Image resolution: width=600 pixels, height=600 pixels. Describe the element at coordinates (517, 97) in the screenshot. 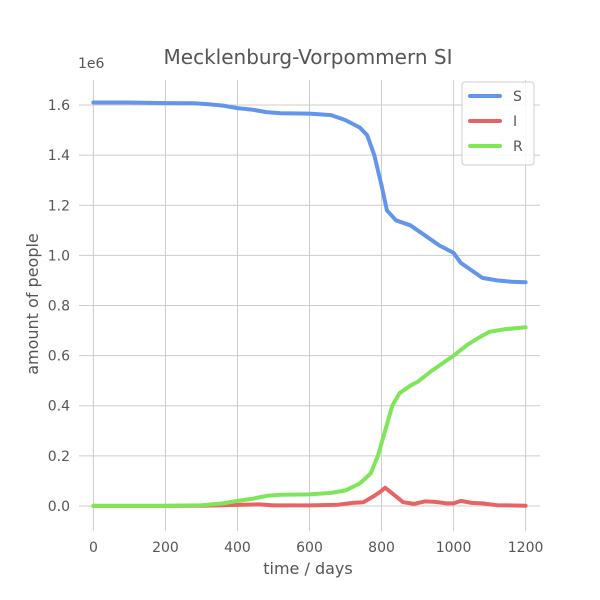

I see `legend-label-S: S` at that location.